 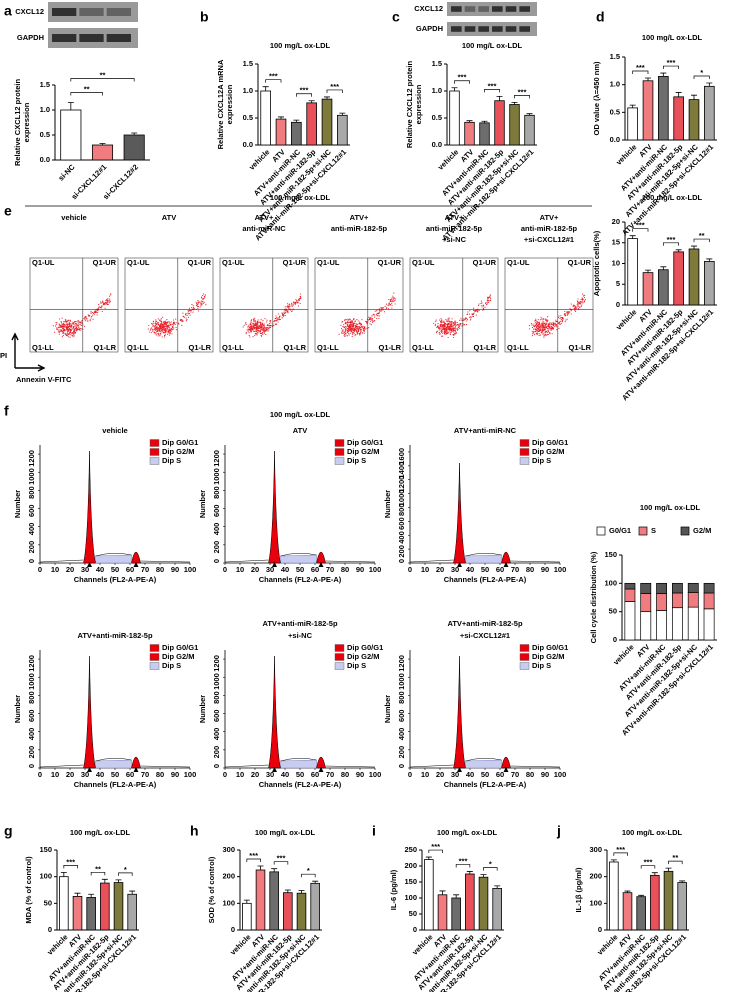 I want to click on y-tick-label: 1400, so click(x=401, y=470).